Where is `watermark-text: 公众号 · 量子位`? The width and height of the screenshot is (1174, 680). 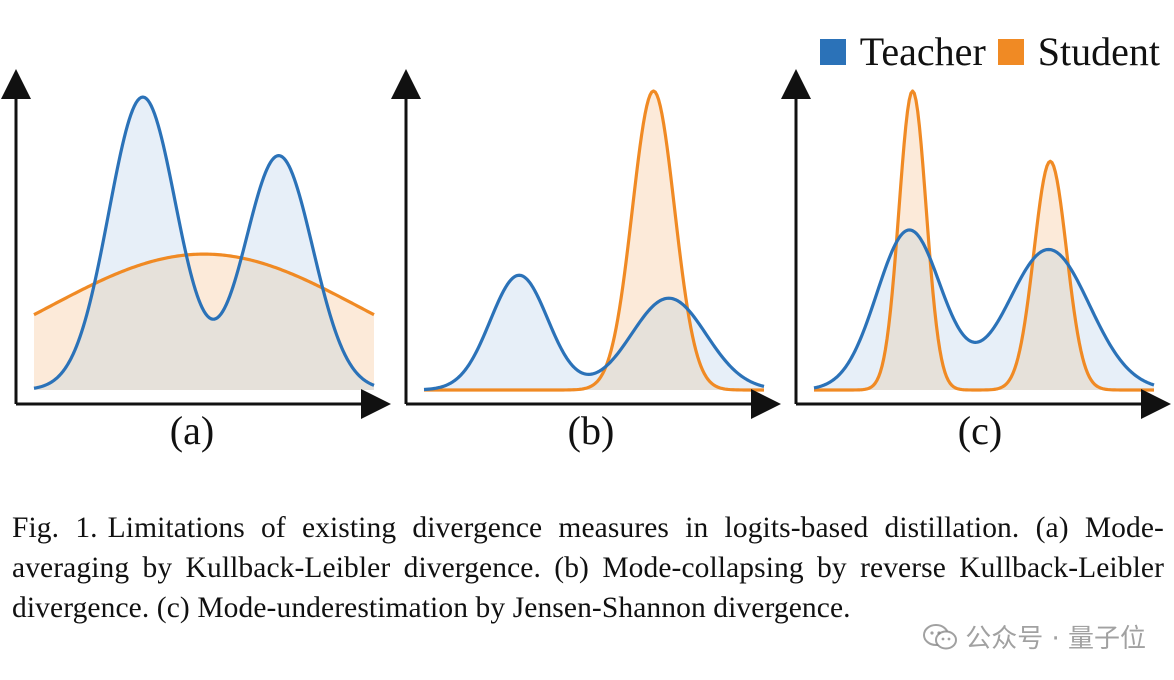
watermark-text: 公众号 · 量子位 is located at coordinates (1055, 639).